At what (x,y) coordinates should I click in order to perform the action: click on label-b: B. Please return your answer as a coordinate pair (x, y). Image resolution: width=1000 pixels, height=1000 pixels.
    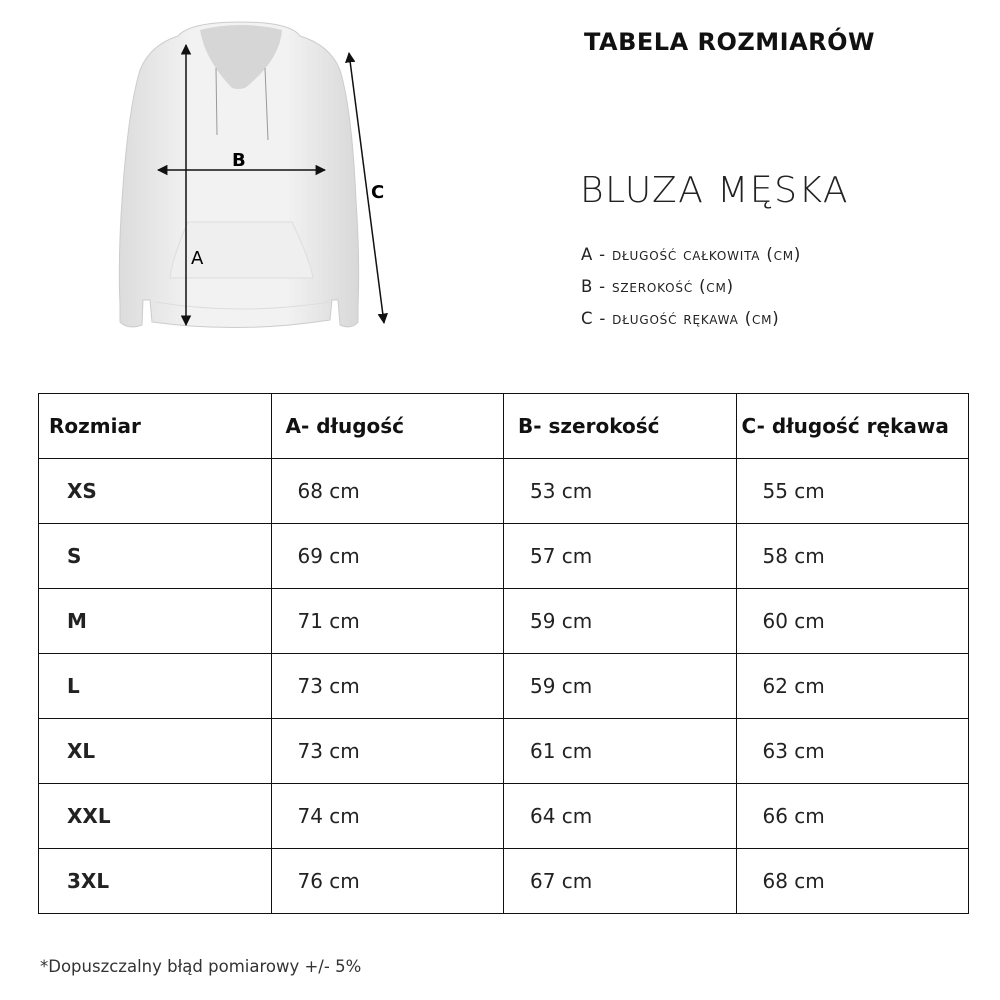
    Looking at the image, I should click on (239, 160).